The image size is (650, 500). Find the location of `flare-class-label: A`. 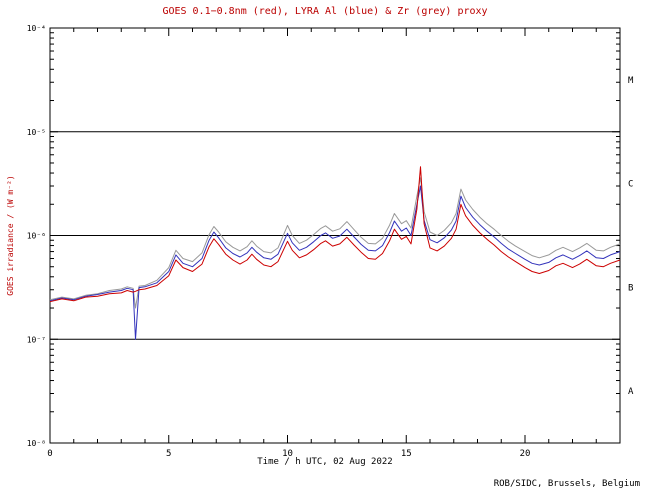

flare-class-label: A is located at coordinates (631, 392).